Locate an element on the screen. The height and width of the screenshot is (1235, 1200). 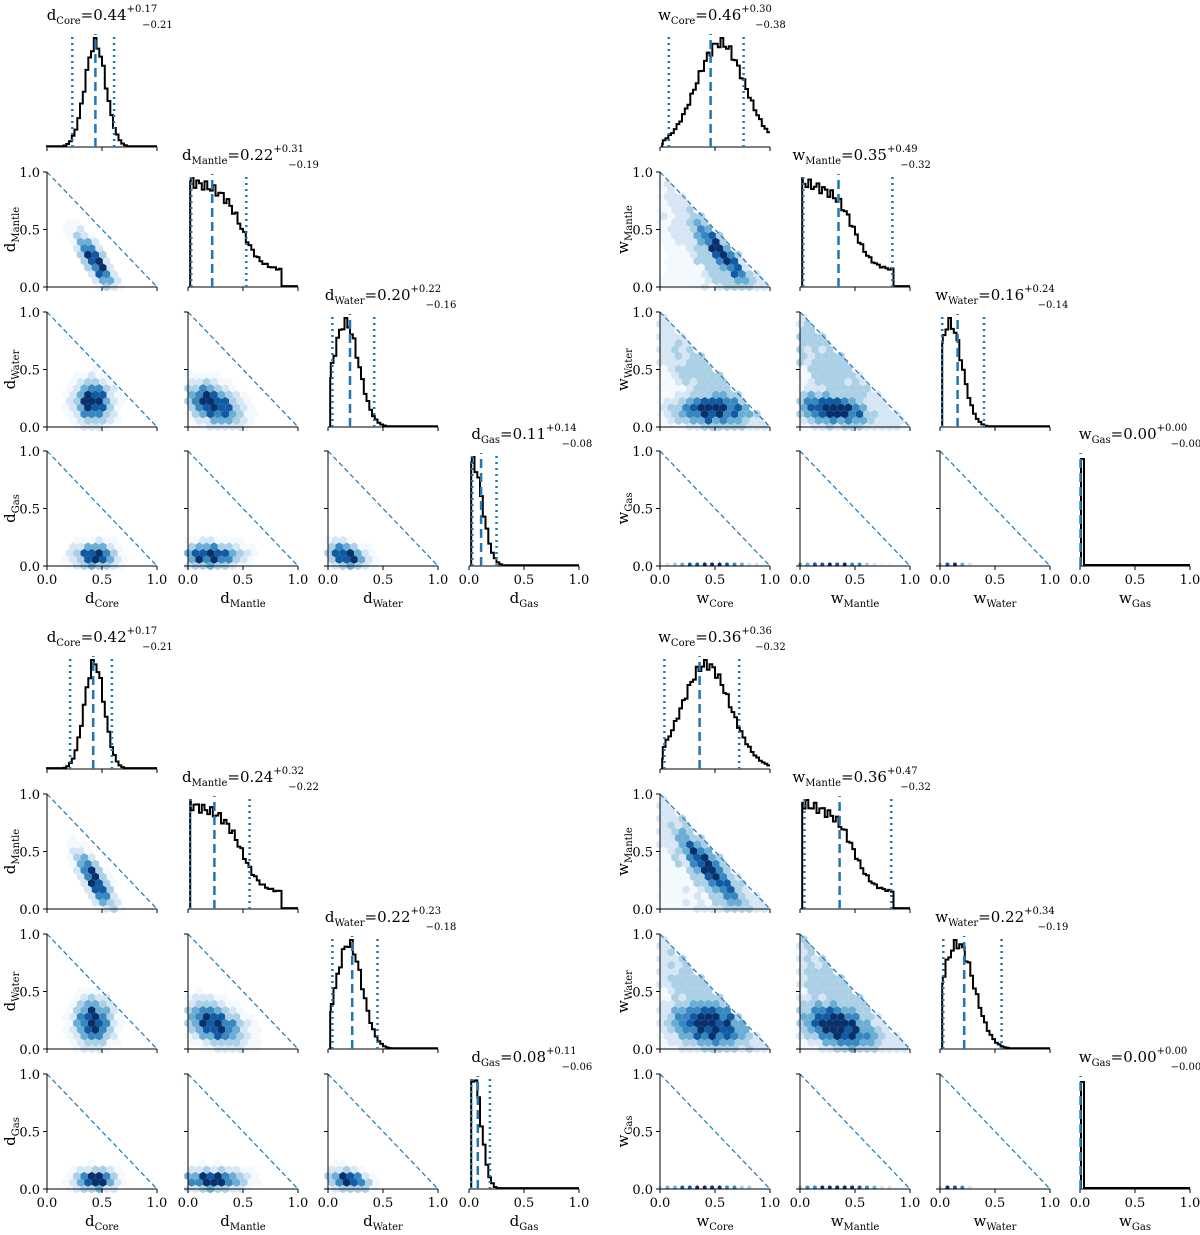
x-tick-label: 0.0 is located at coordinates (47, 1203).